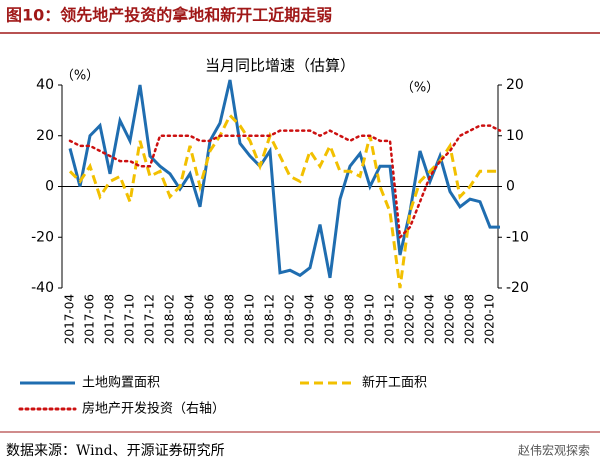 The width and height of the screenshot is (600, 468). Describe the element at coordinates (115, 451) in the screenshot. I see `source: 数据来源：Wind、开源证券研究所` at that location.